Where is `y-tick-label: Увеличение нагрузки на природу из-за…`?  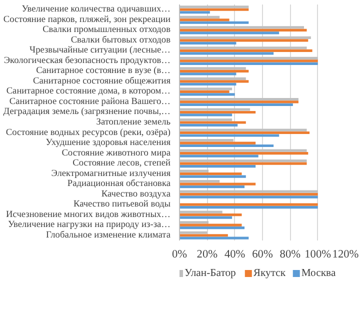 y-tick-label: Увеличение нагрузки на природу из-за… is located at coordinates (89, 225).